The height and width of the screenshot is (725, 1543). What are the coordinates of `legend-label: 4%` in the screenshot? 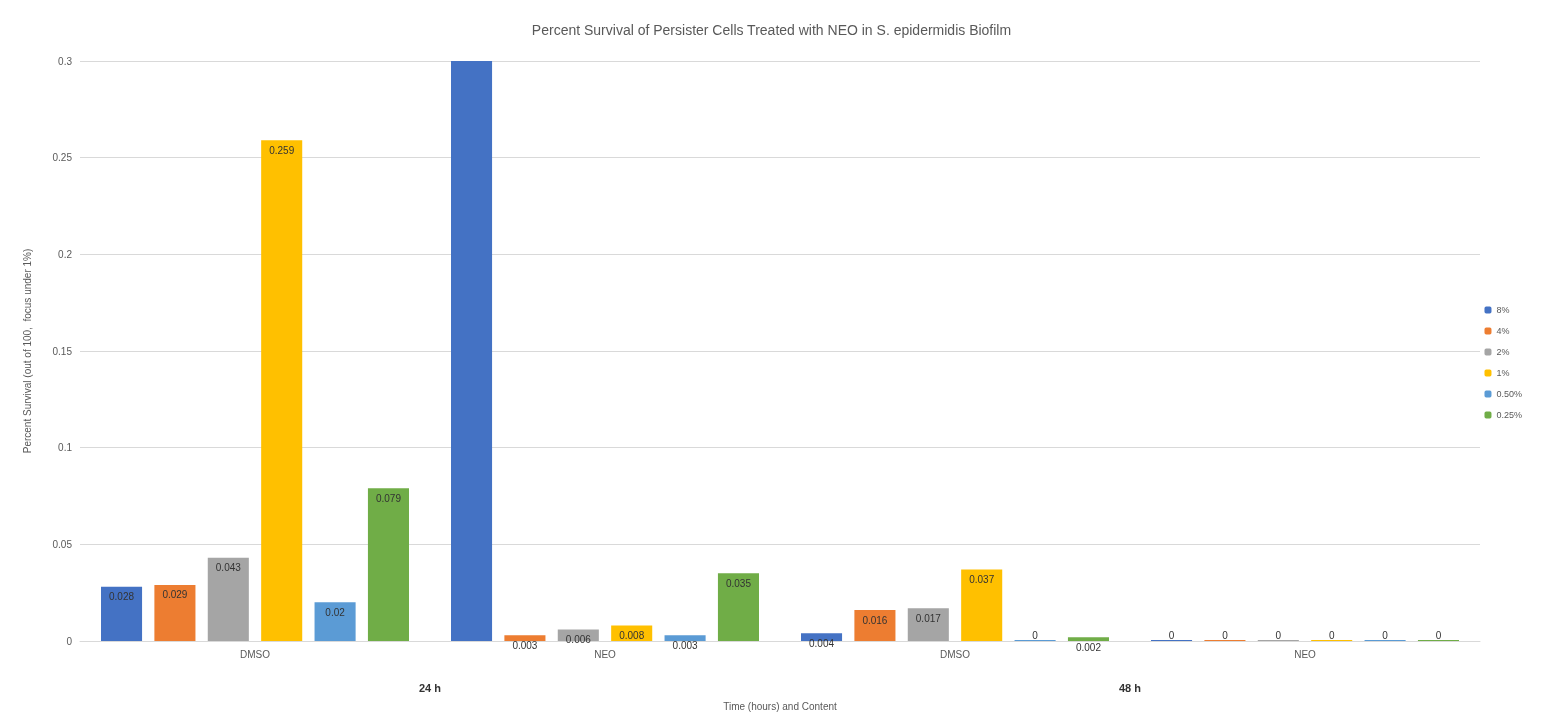 It's located at (1503, 331).